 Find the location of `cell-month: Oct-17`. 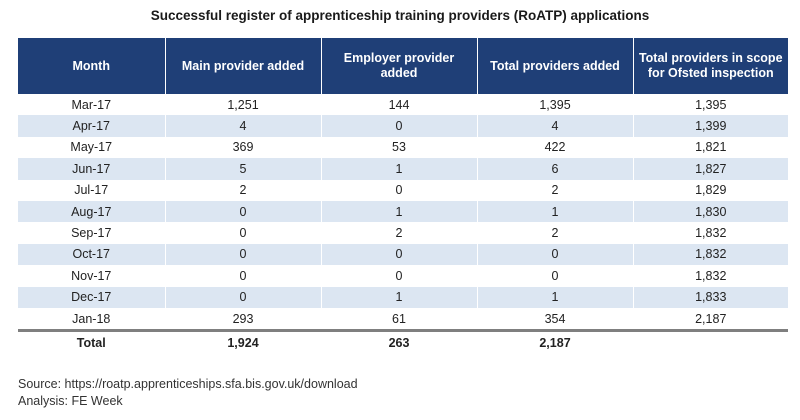

cell-month: Oct-17 is located at coordinates (92, 254).